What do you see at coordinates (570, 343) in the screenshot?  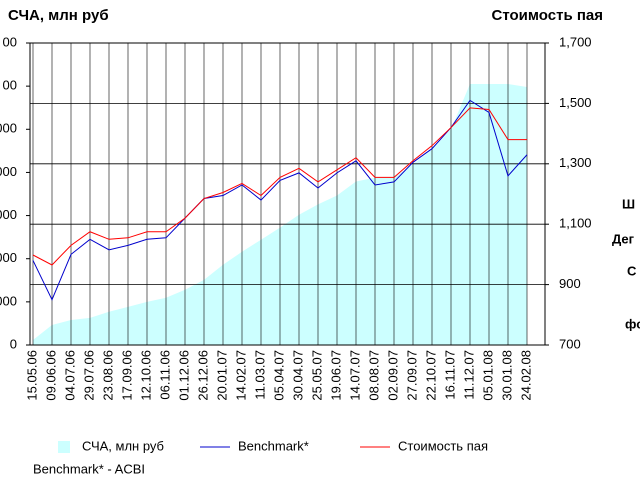 I see `y2-tick-label: 700` at bounding box center [570, 343].